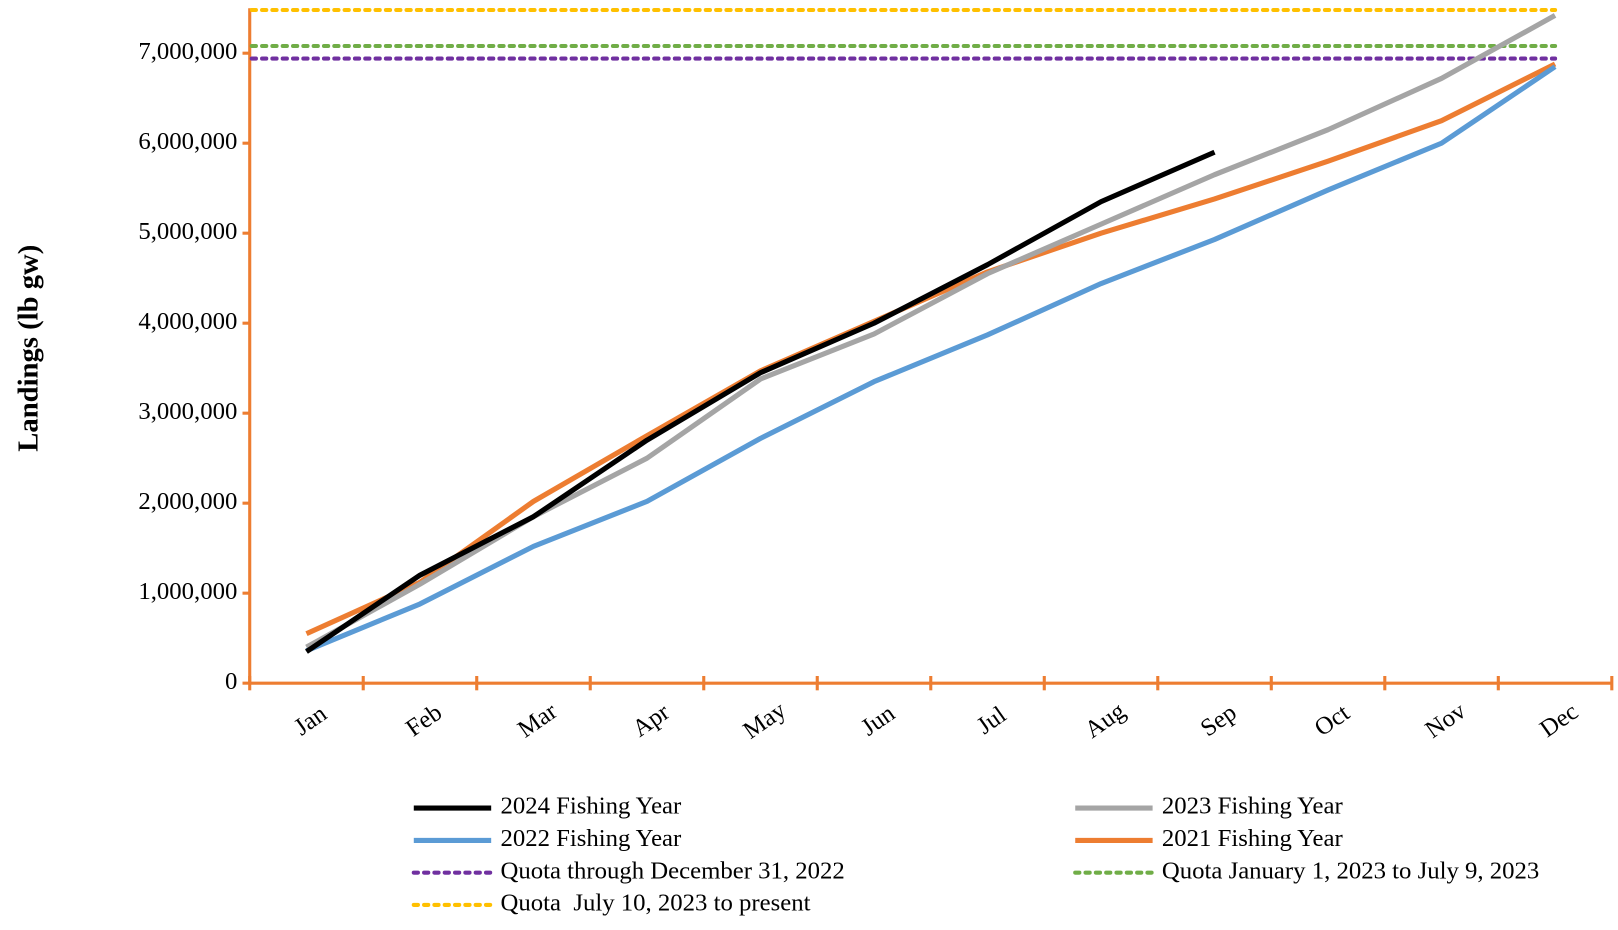 This screenshot has height=930, width=1618. Describe the element at coordinates (991, 720) in the screenshot. I see `x-tick-label: Jul` at that location.